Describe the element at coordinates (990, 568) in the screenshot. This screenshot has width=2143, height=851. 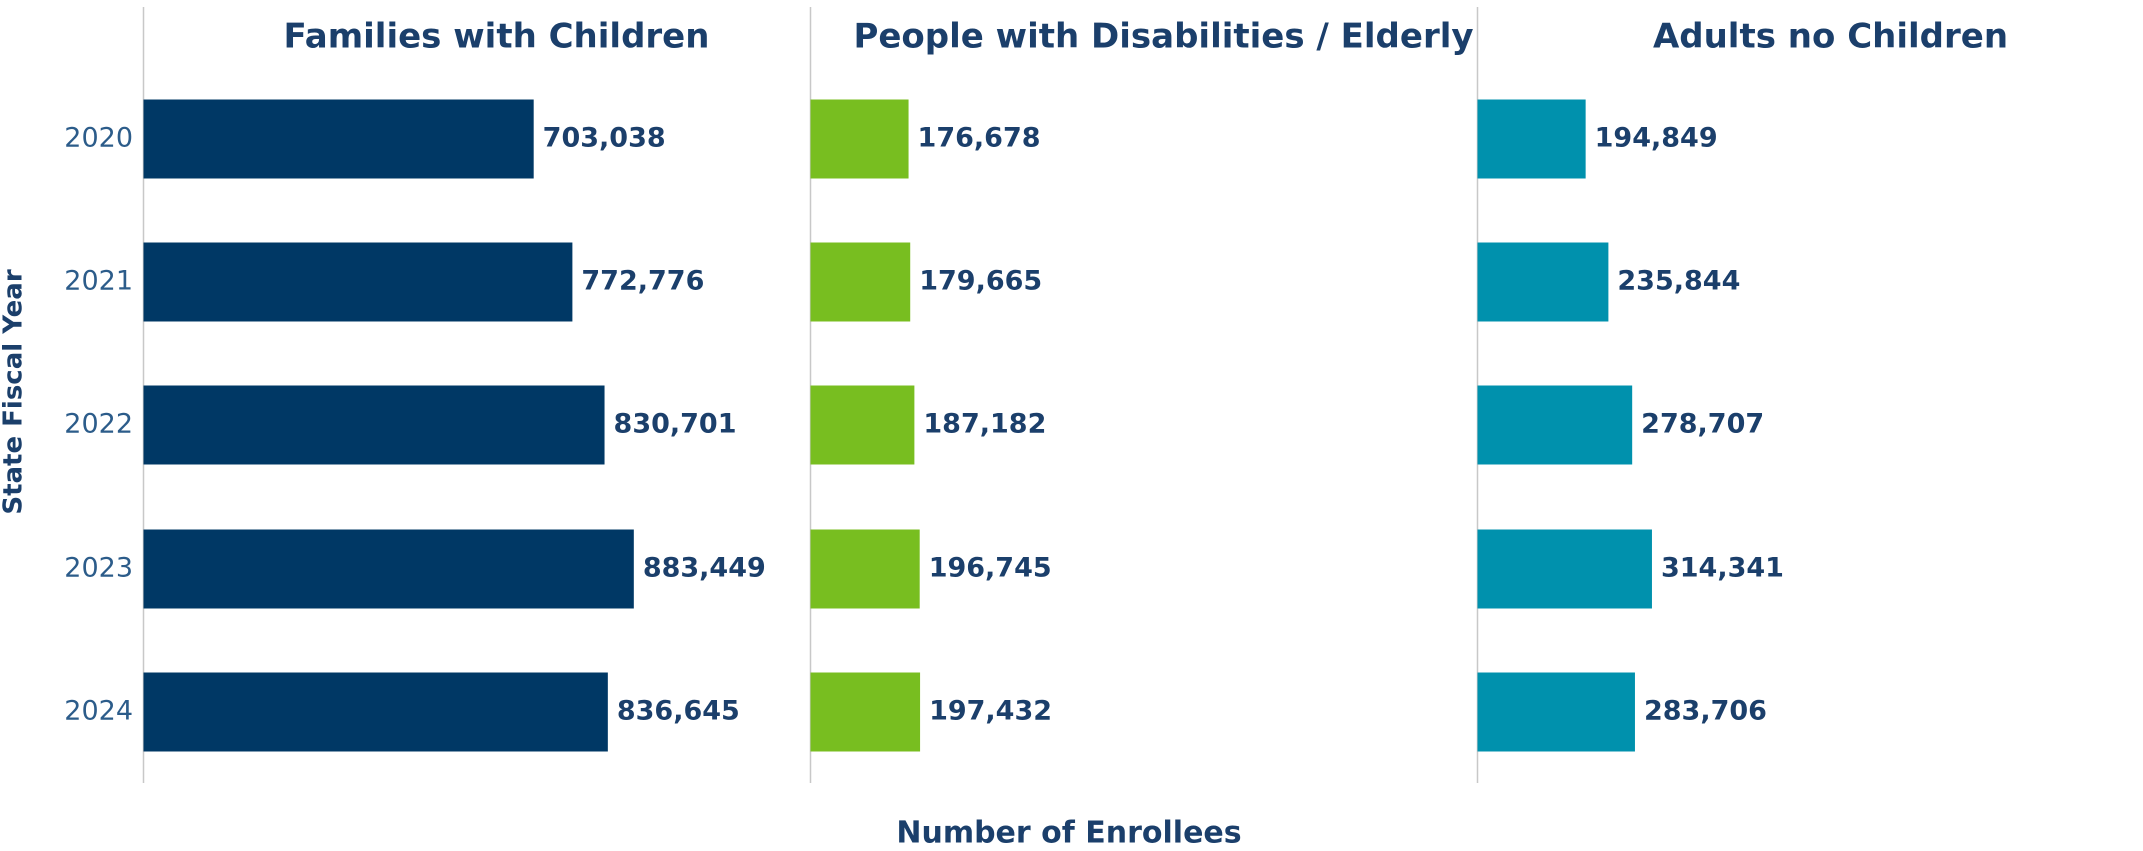
I see `data-label: 196,745` at that location.